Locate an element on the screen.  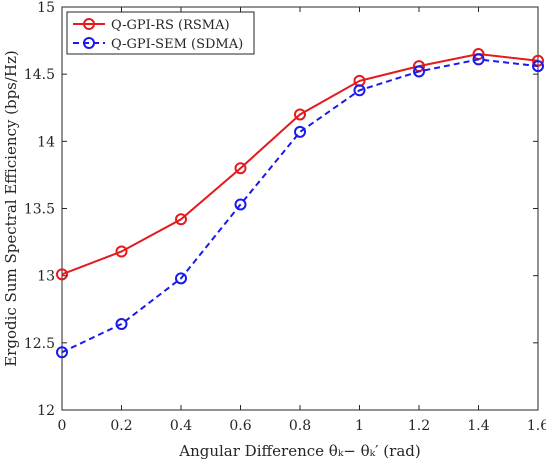
y-tick-label: 14.5 is located at coordinates (39, 75).